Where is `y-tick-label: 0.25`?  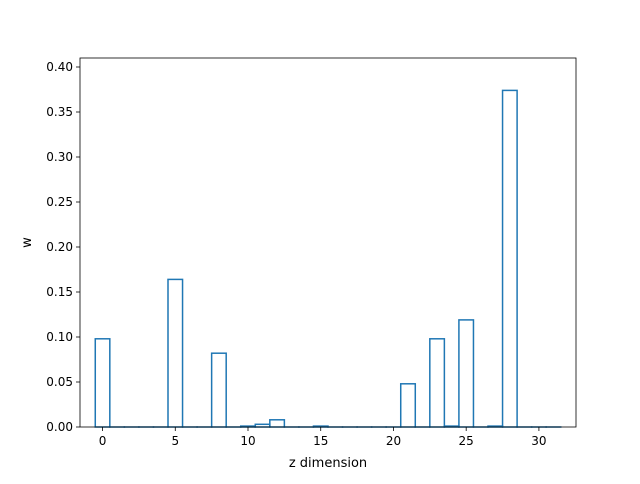
y-tick-label: 0.25 is located at coordinates (59, 202).